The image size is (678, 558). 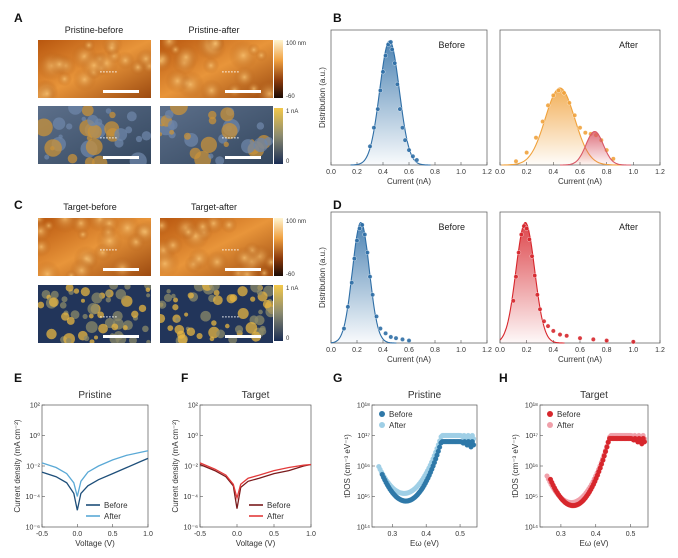 What do you see at coordinates (660, 172) in the screenshot?
I see `x-tick-label: 1.2` at bounding box center [660, 172].